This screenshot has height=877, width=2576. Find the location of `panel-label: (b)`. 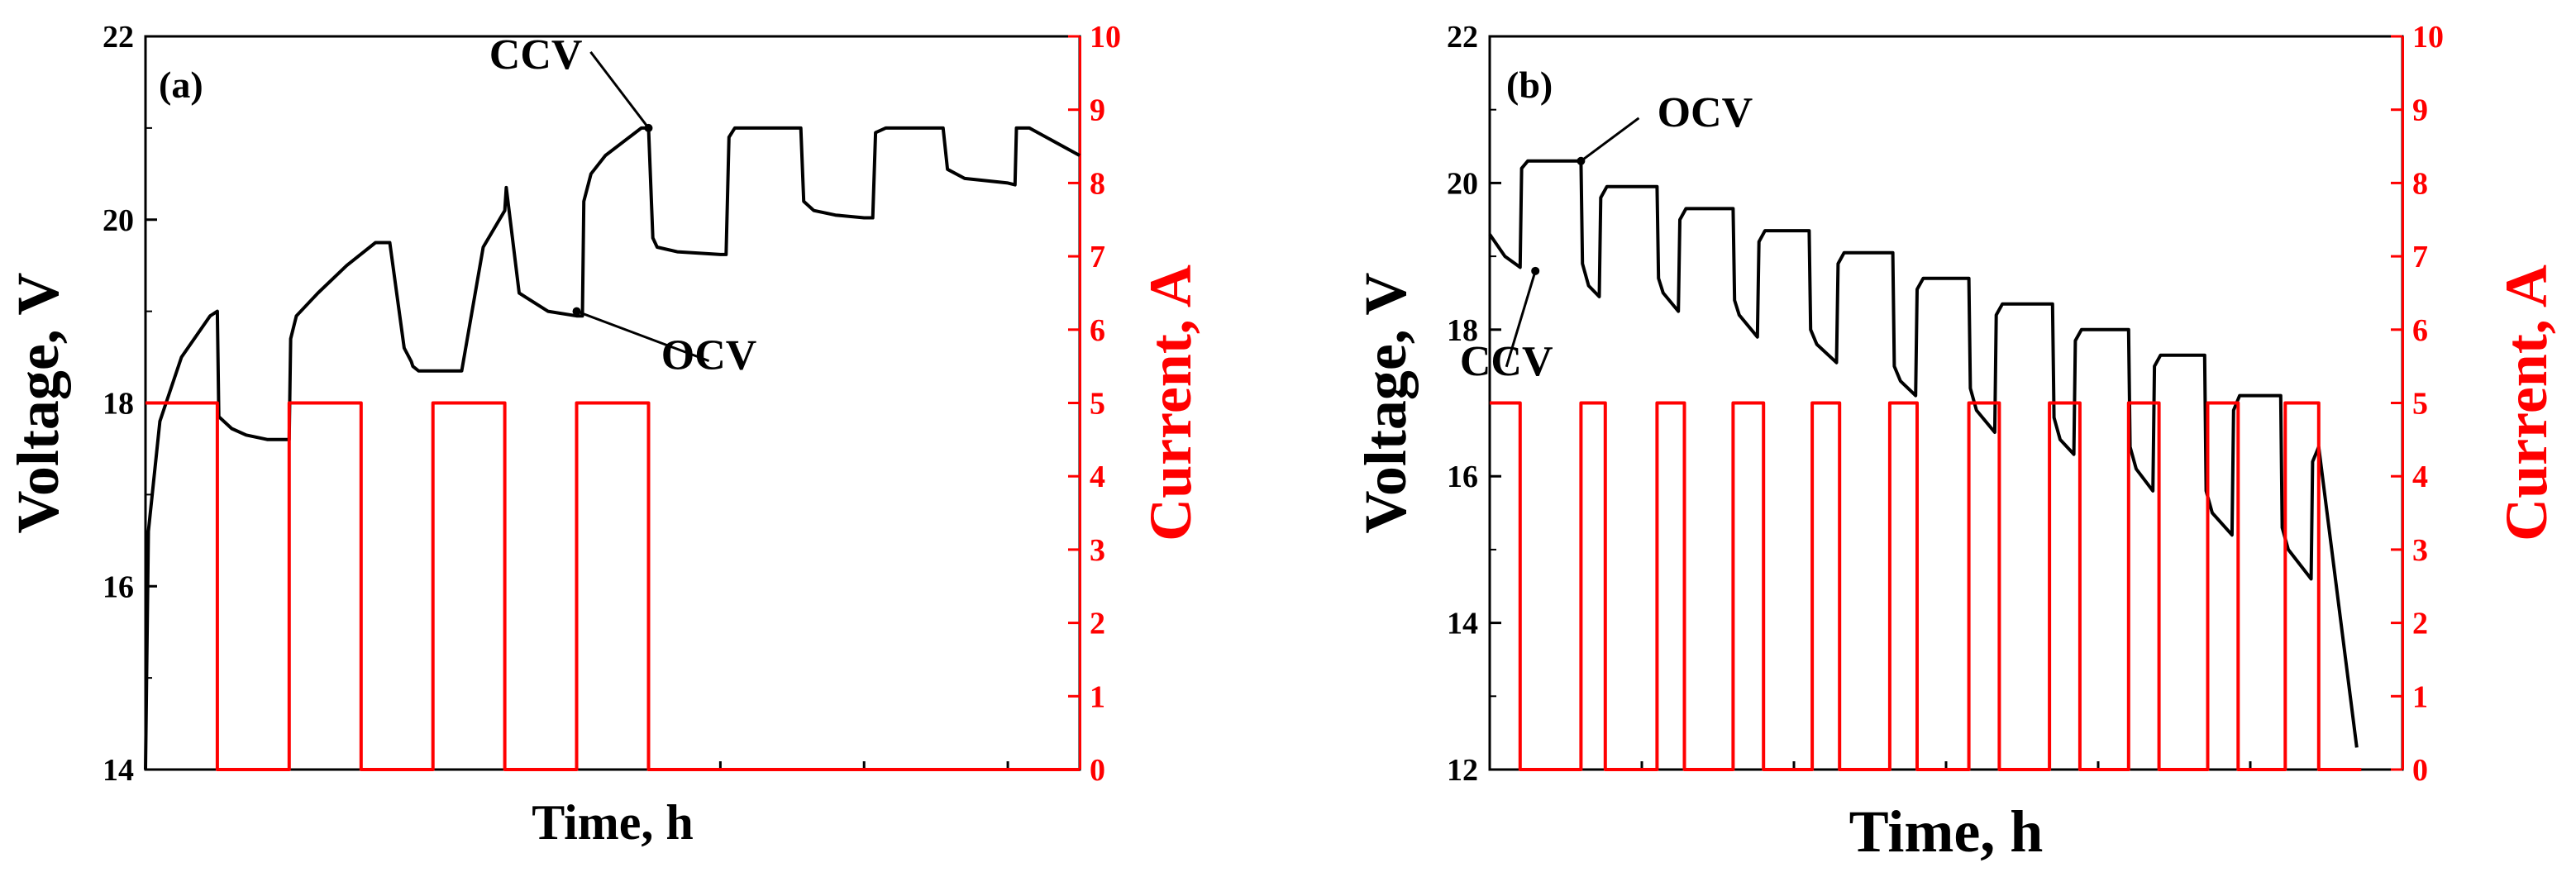

panel-label: (b) is located at coordinates (1529, 85).